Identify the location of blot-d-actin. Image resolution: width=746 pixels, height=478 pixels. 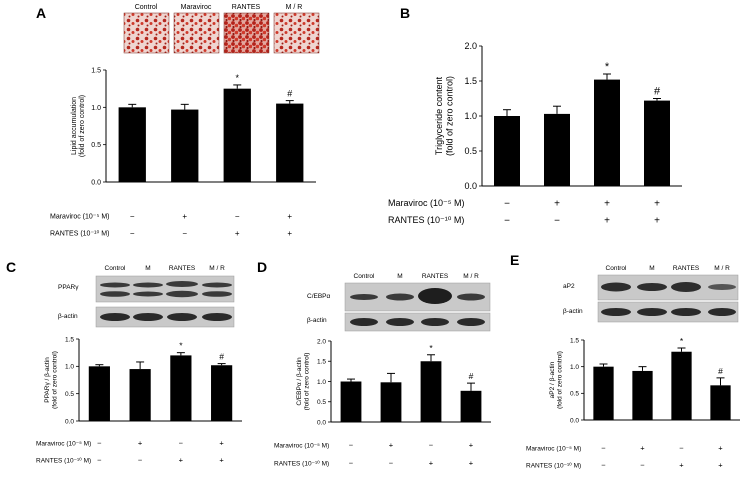
(417, 322).